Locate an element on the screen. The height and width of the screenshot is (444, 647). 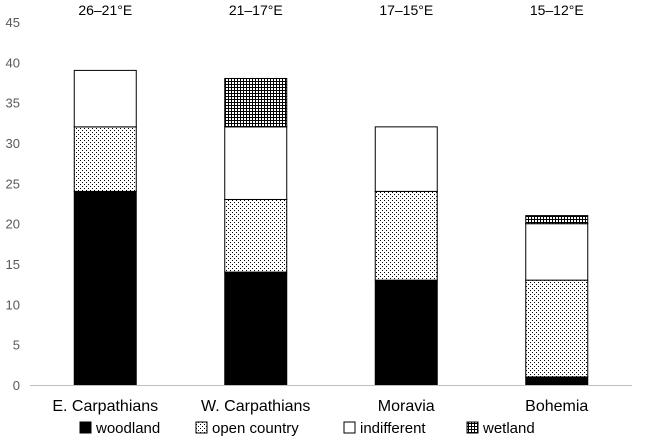
legend-swatch-open-country is located at coordinates (201, 427).